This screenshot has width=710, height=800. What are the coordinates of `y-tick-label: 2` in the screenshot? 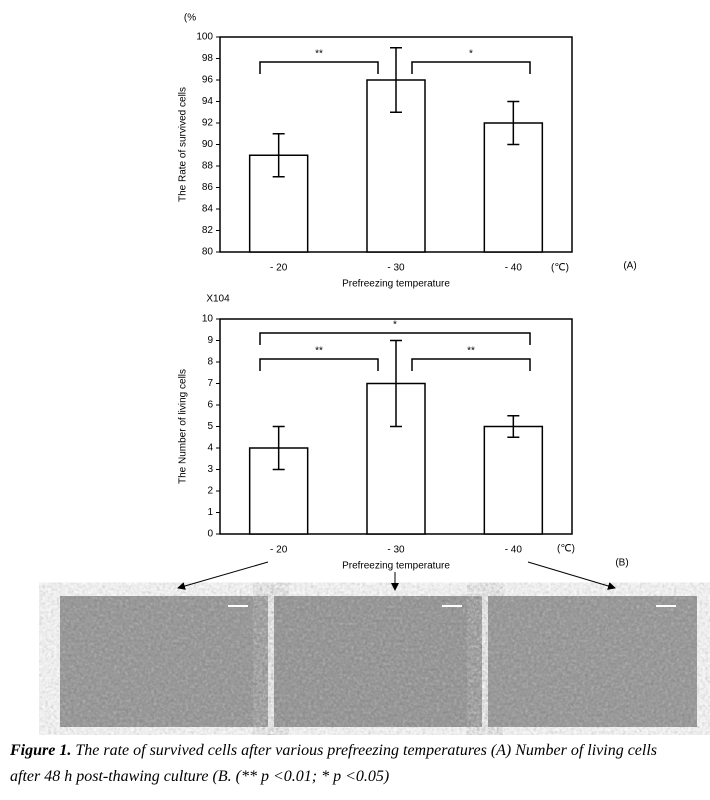 It's located at (210, 491).